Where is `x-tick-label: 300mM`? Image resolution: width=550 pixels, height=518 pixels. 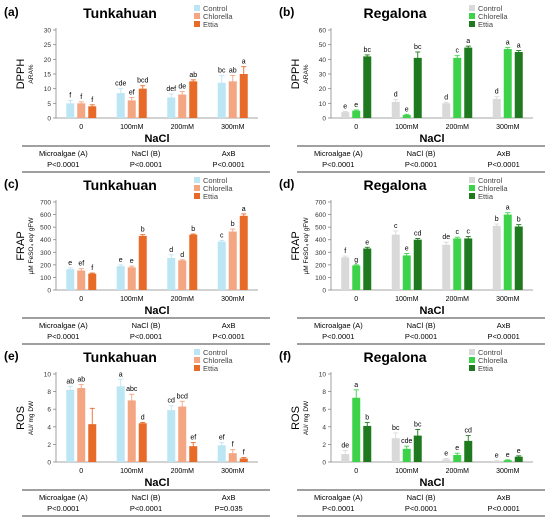 x-tick-label: 300mM is located at coordinates (233, 471).